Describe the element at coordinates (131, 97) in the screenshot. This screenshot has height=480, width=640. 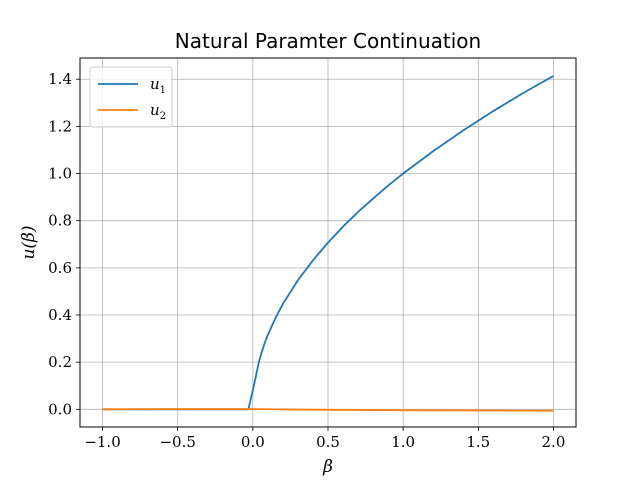
I see `legend-box` at that location.